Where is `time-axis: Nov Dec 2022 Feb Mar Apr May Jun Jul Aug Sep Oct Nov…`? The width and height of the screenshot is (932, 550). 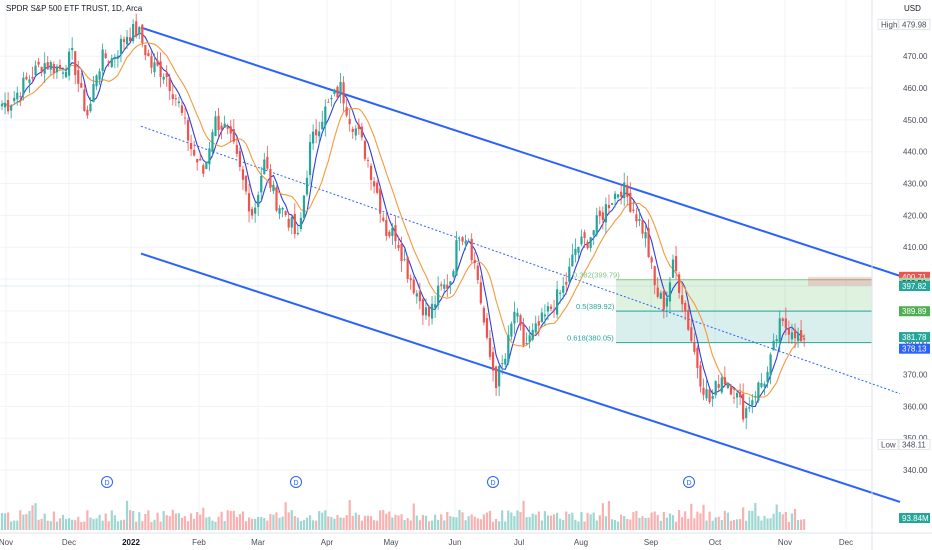
time-axis: Nov Dec 2022 Feb Mar Apr May Jun Jul Aug Sep Oct Nov… is located at coordinates (466, 539).